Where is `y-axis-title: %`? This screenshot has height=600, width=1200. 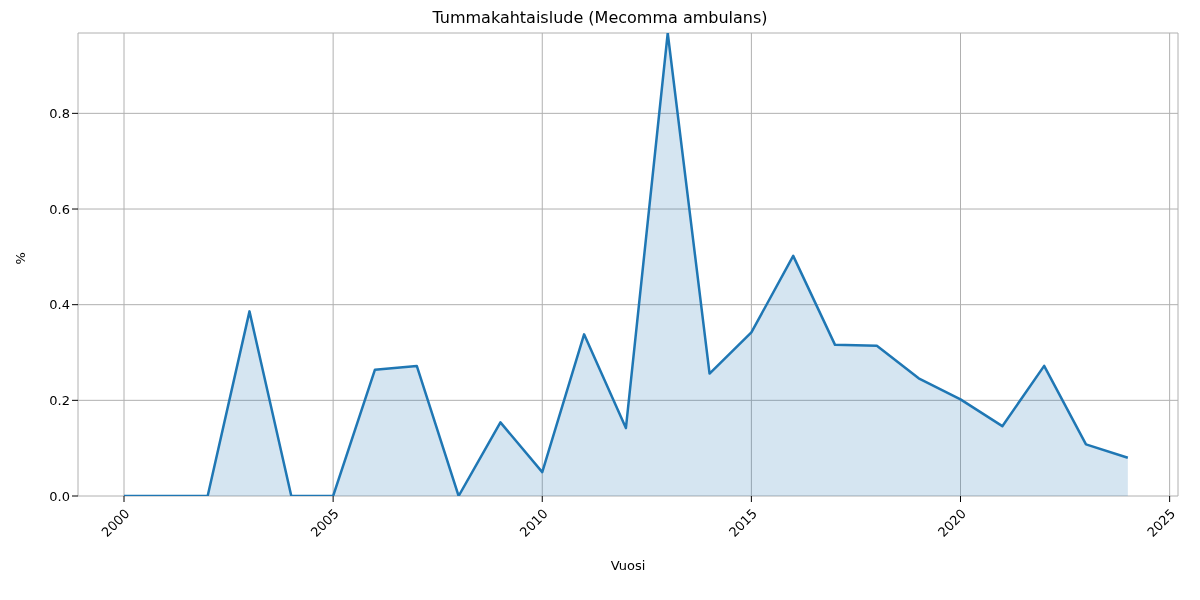
y-axis-title: % is located at coordinates (20, 258).